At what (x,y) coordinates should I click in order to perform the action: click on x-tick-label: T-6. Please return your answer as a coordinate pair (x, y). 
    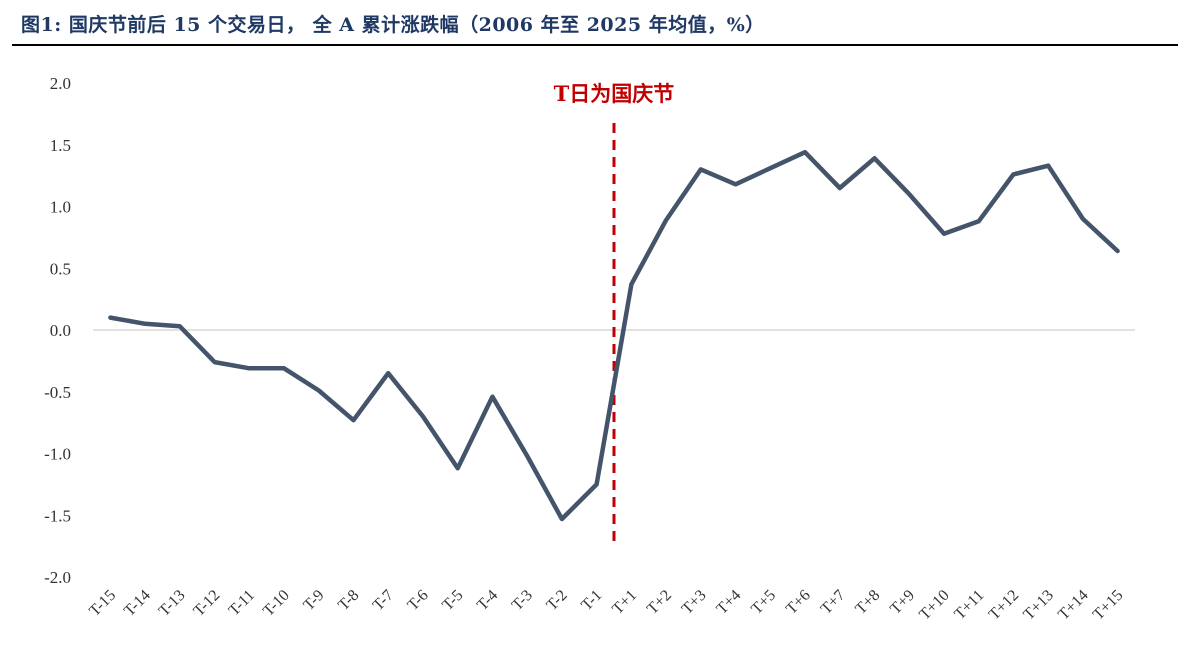
    Looking at the image, I should click on (417, 600).